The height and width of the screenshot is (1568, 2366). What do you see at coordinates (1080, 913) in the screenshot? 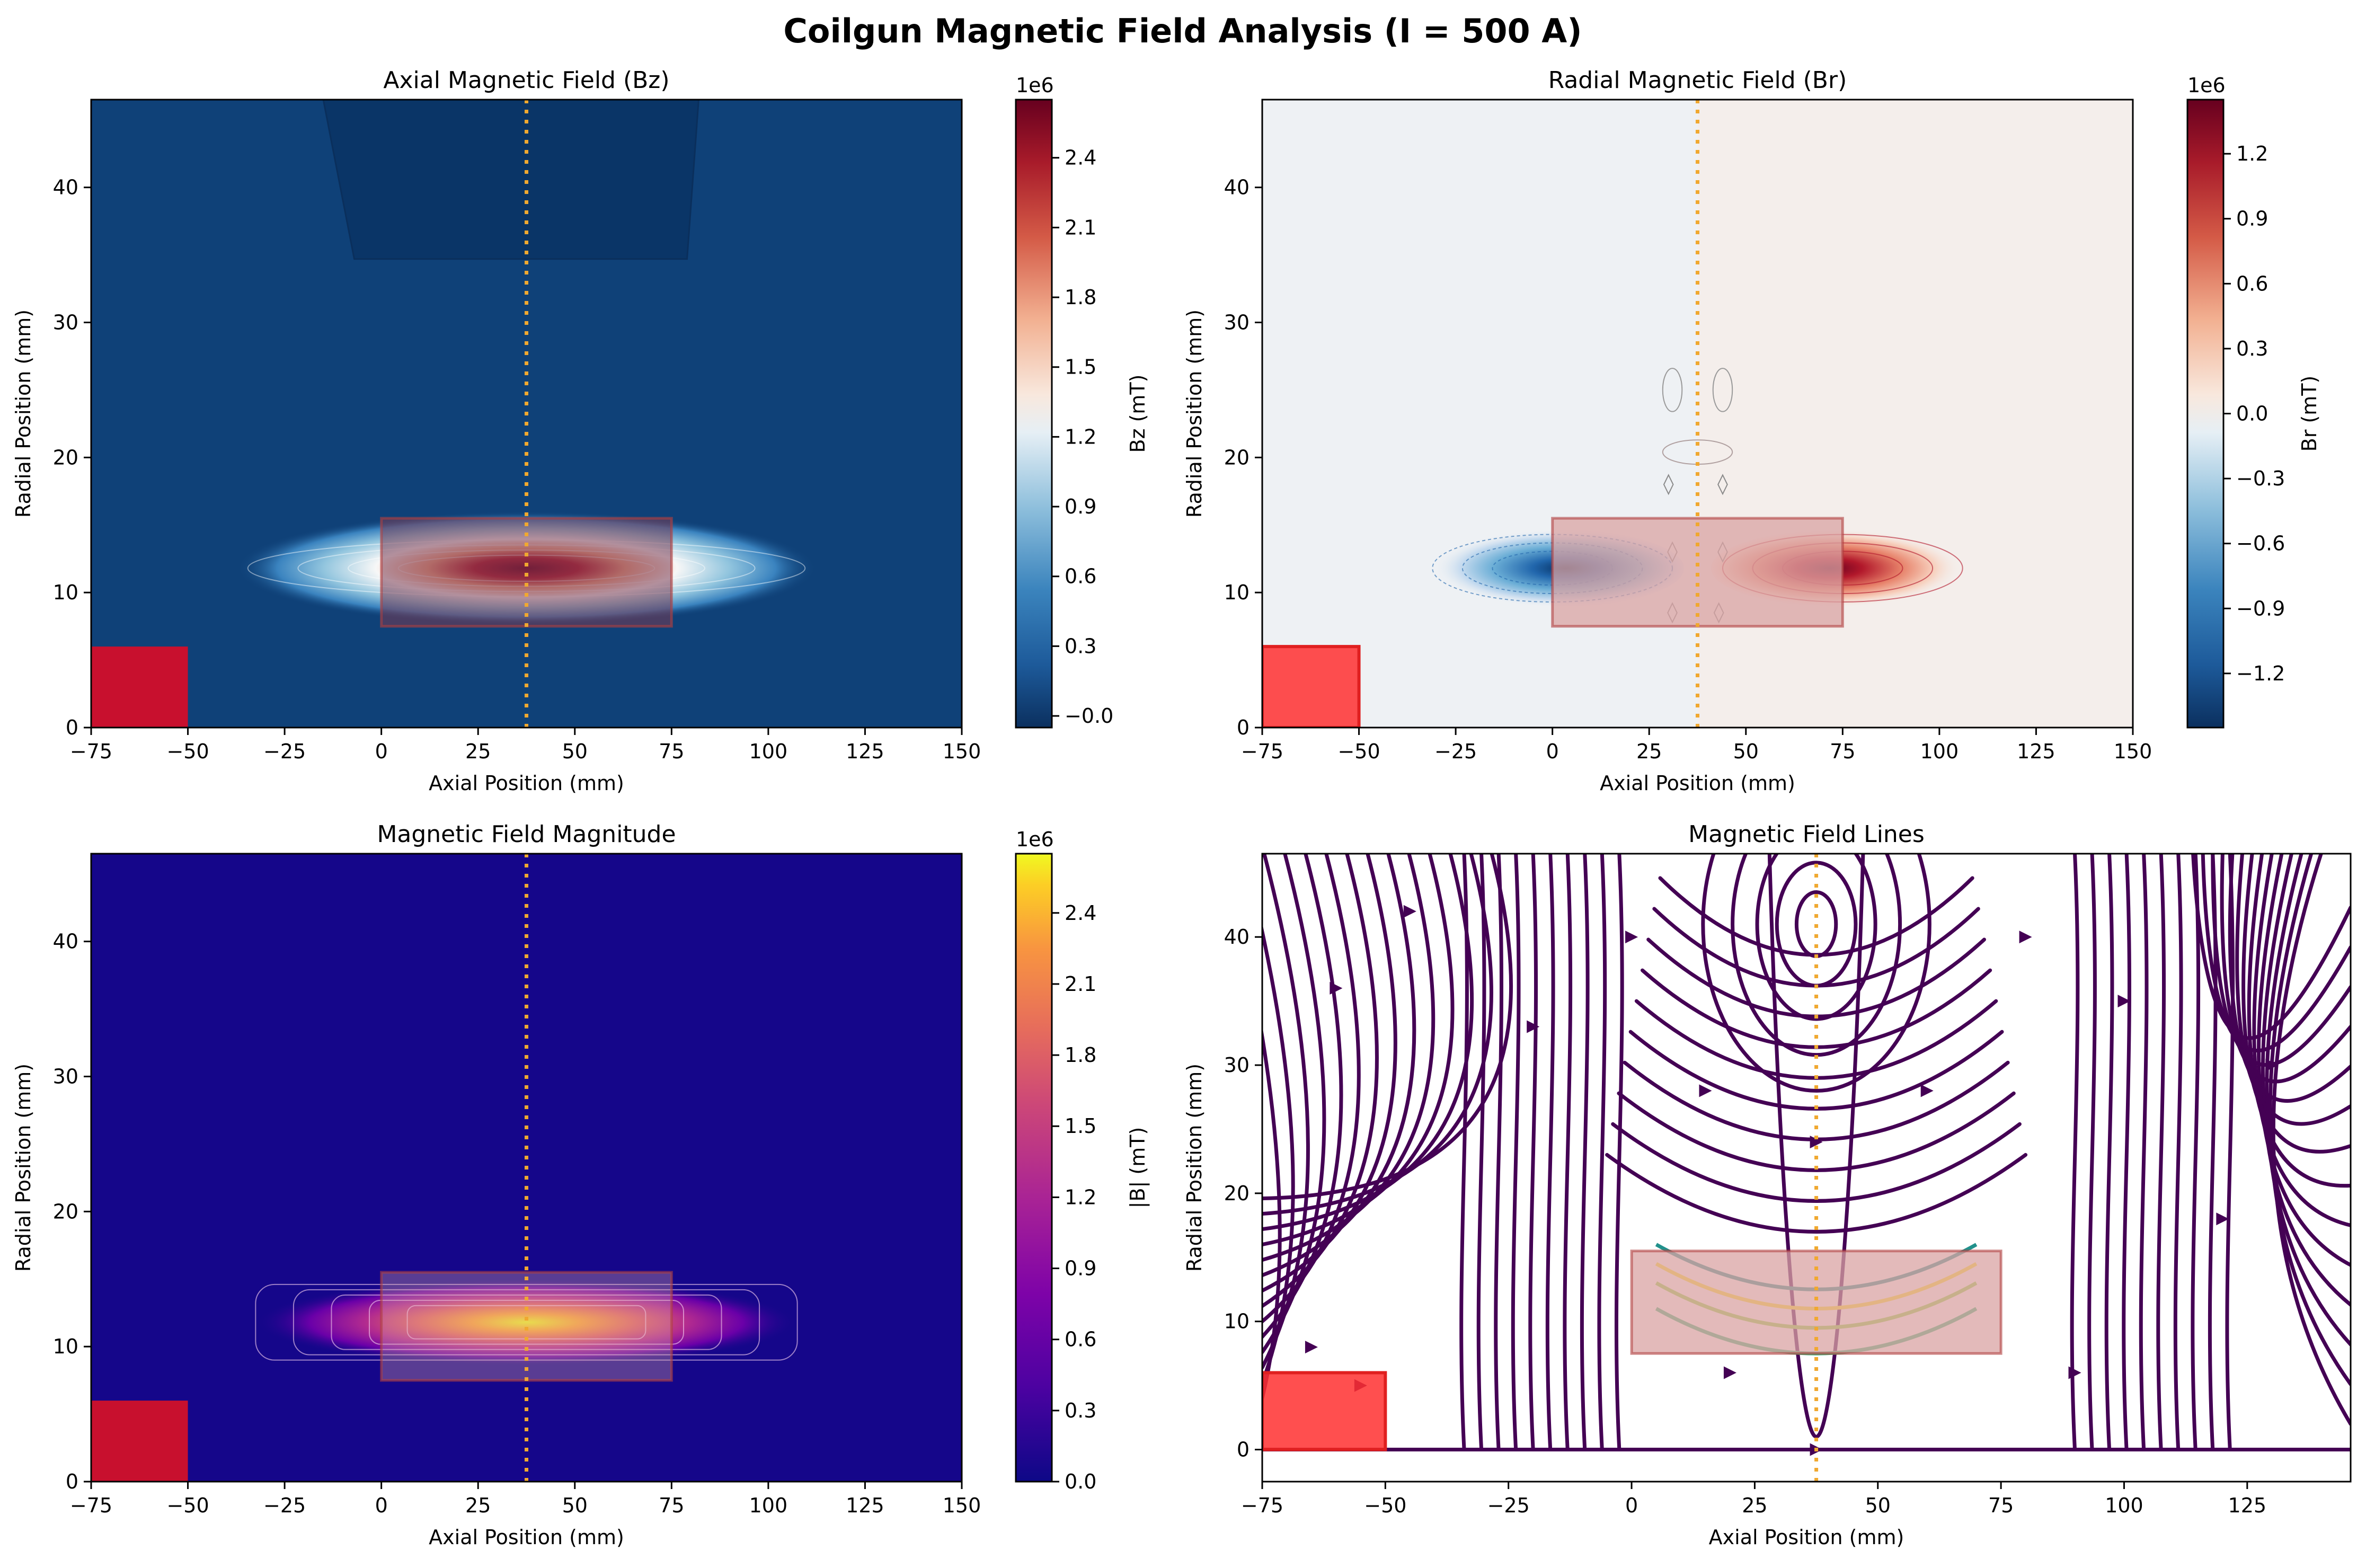
I see `colorbar-tick-label: 2.4` at bounding box center [1080, 913].